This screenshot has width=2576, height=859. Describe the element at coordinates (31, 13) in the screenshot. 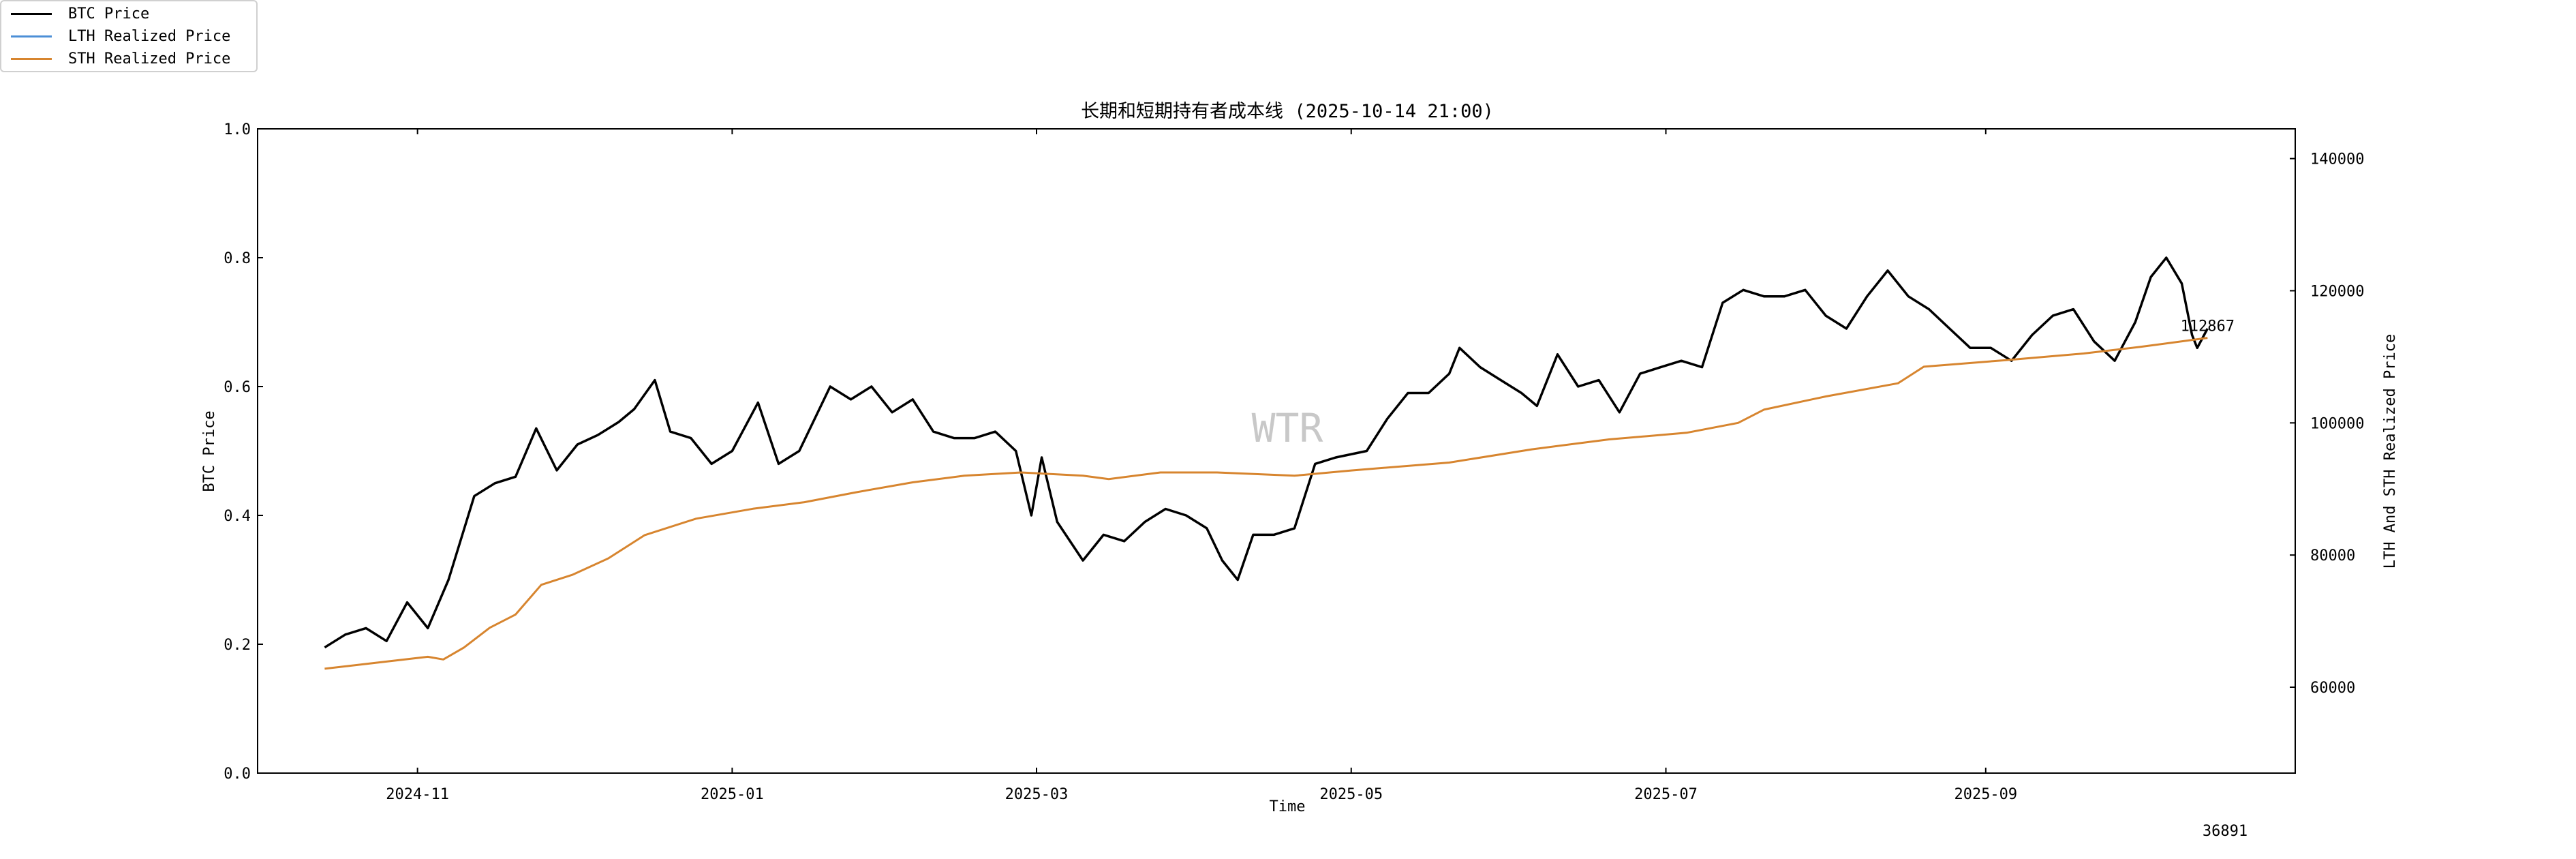

I see `legend-swatch-btc` at that location.